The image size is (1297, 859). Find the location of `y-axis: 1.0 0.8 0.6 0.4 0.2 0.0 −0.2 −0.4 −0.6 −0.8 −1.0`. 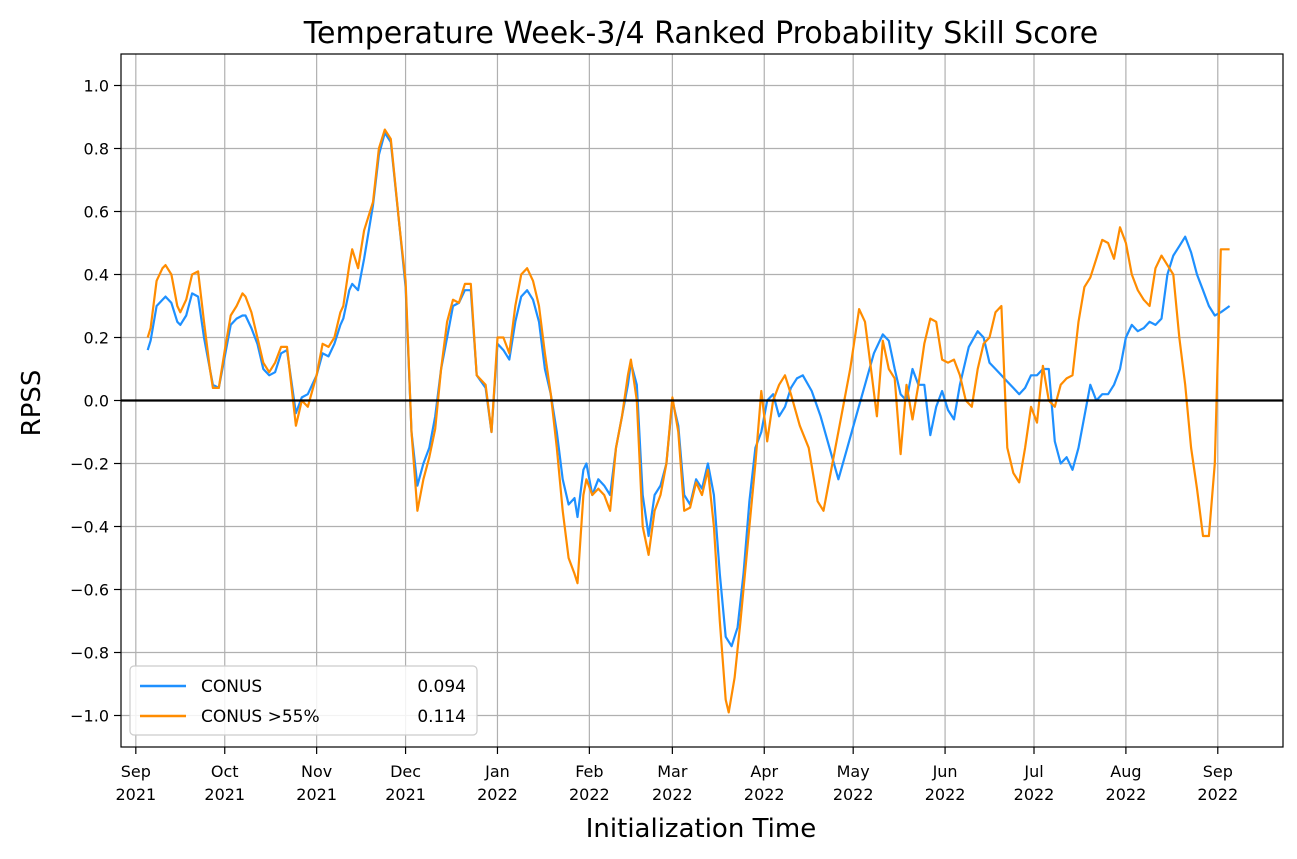

y-axis: 1.0 0.8 0.6 0.4 0.2 0.0 −0.2 −0.4 −0.6 −0.8 −1.0 is located at coordinates (95, 401).